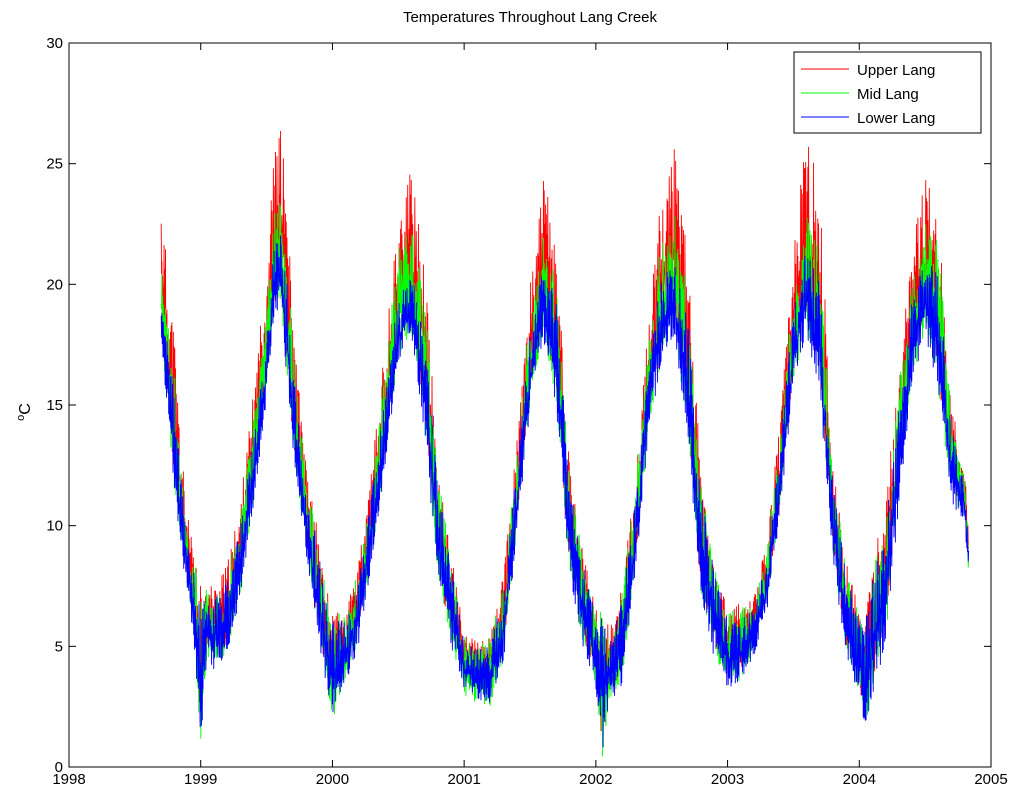  What do you see at coordinates (54, 284) in the screenshot?
I see `y-tick-label: 20` at bounding box center [54, 284].